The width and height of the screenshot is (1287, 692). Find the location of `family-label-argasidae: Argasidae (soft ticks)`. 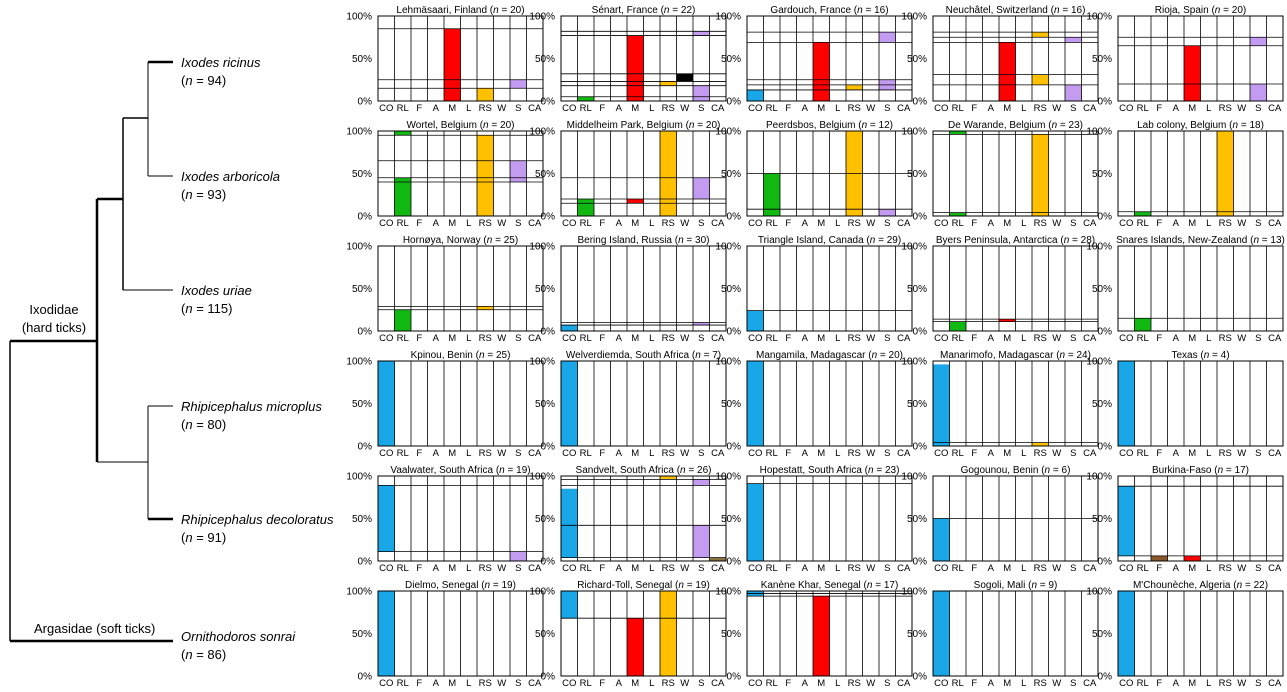

family-label-argasidae: Argasidae (soft ticks) is located at coordinates (94, 628).